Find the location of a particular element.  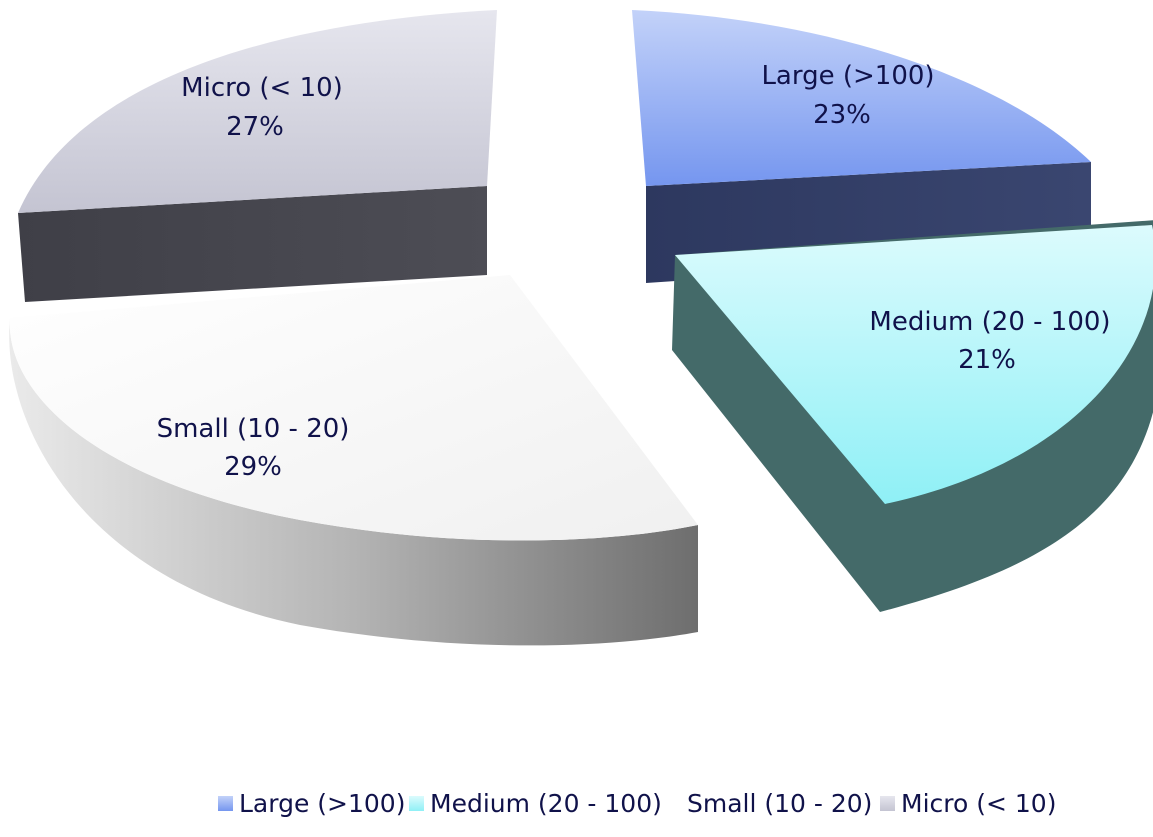

slice-micro-top is located at coordinates (257, 111).